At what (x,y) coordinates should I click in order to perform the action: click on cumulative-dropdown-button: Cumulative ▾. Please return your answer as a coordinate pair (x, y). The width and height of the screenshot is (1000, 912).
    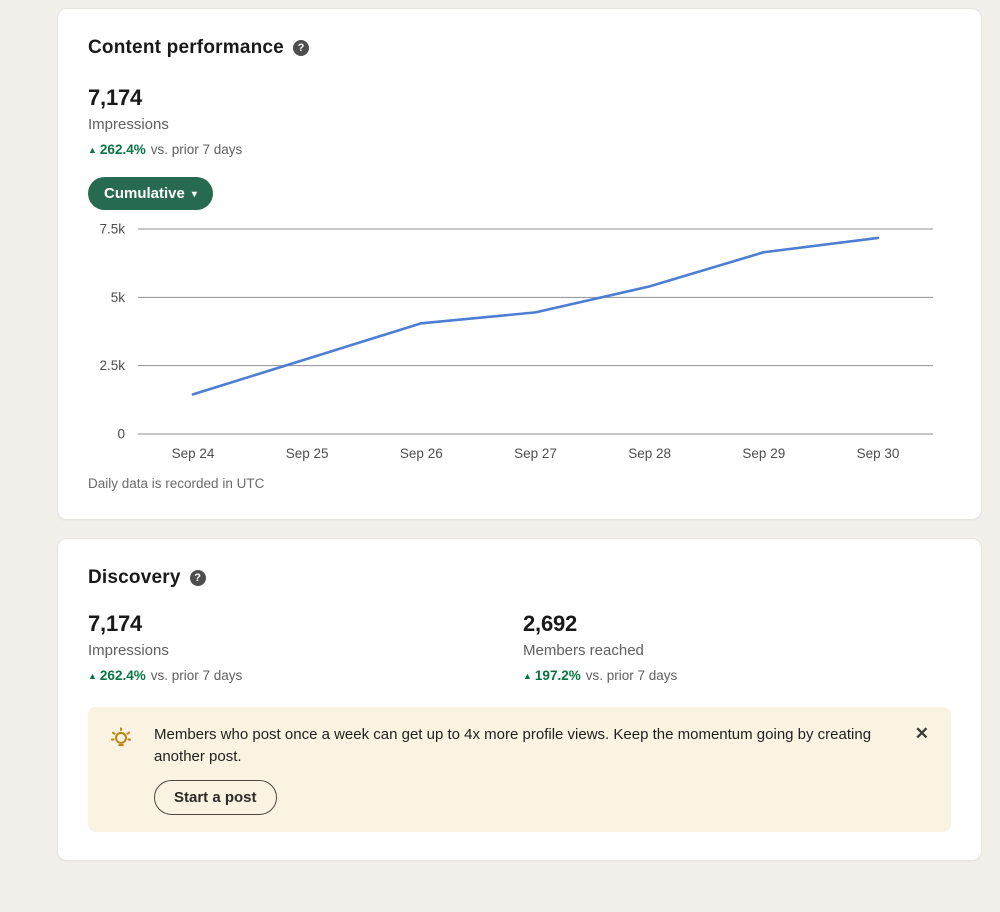
    Looking at the image, I should click on (150, 193).